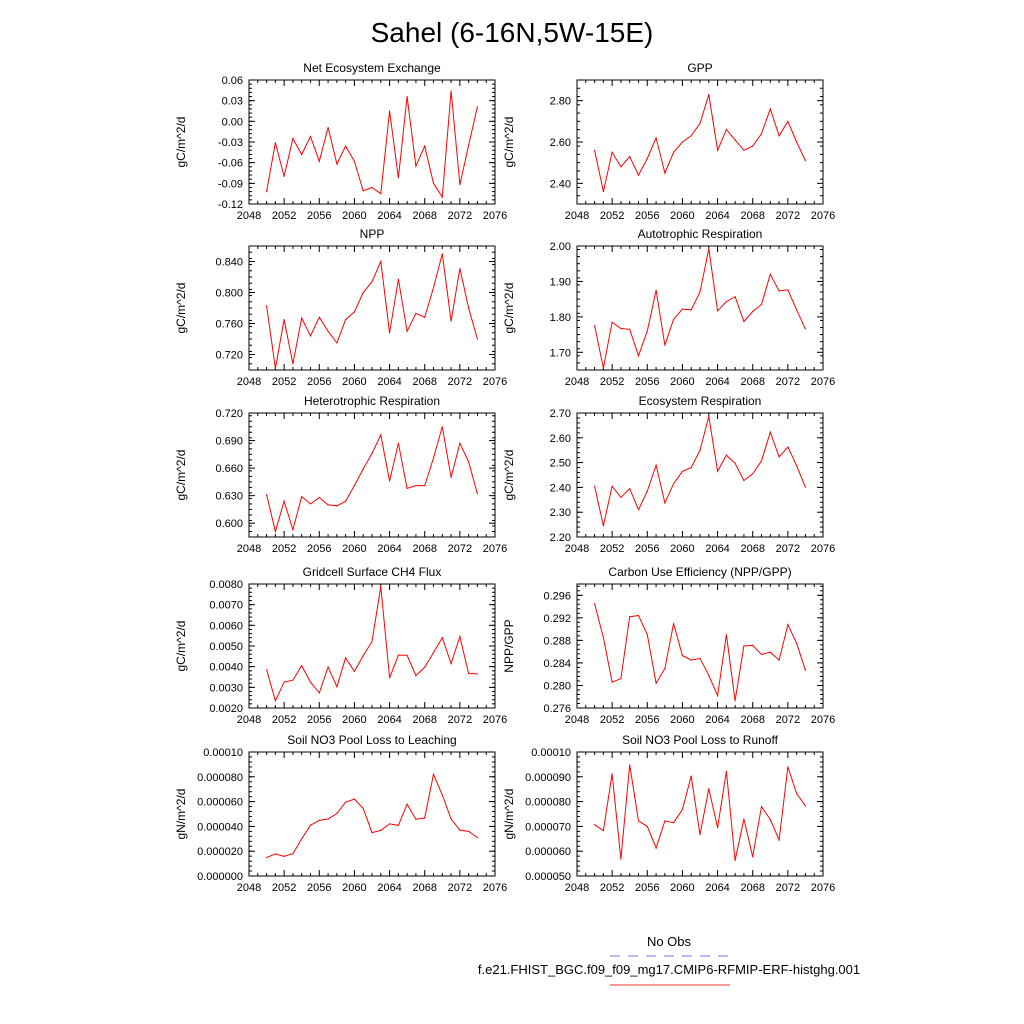  I want to click on y-tick-label: 0.06, so click(232, 81).